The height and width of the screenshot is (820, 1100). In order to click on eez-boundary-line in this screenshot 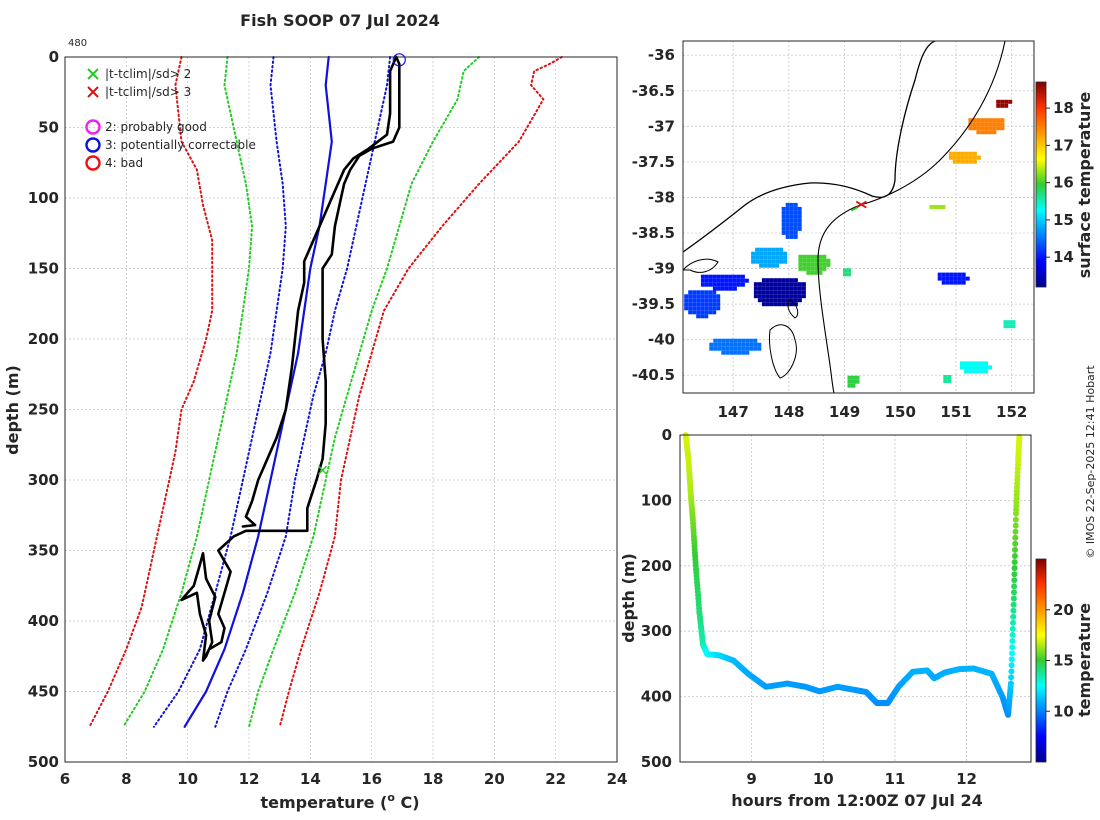, I will do `click(932, 123)`.